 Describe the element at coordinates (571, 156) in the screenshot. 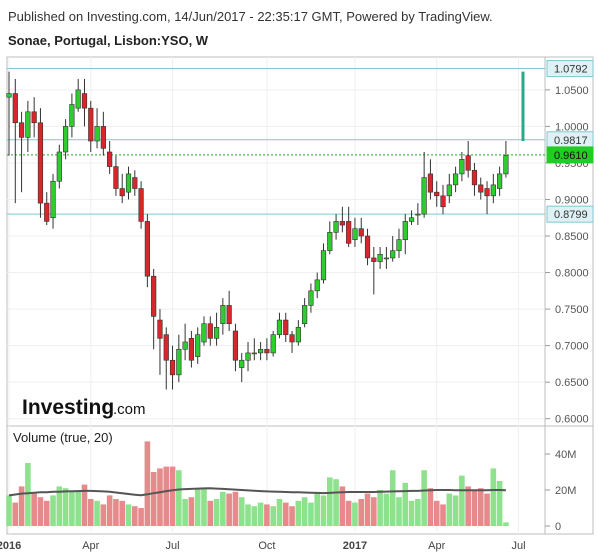

I see `current-price-label: 0.9610` at that location.